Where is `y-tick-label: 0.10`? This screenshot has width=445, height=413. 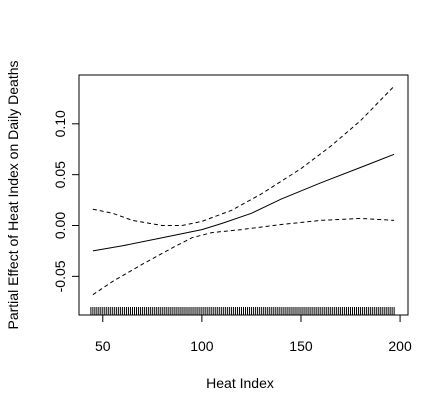
y-tick-label: 0.10 is located at coordinates (60, 123).